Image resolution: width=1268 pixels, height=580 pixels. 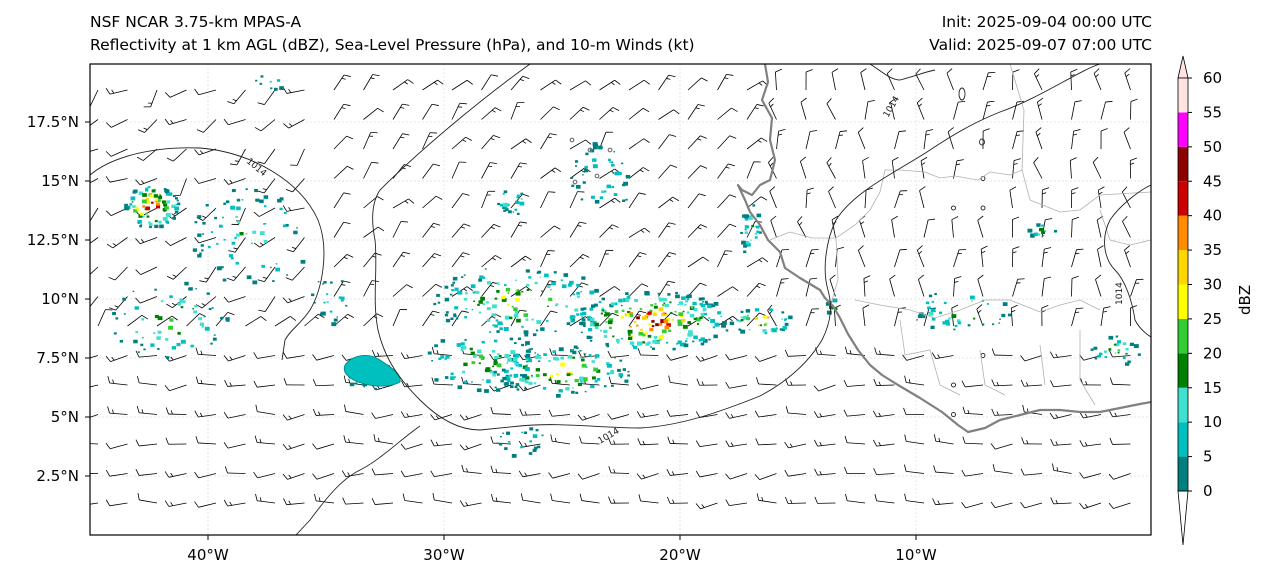 I want to click on lon-tick-label: 40°W, so click(x=208, y=555).